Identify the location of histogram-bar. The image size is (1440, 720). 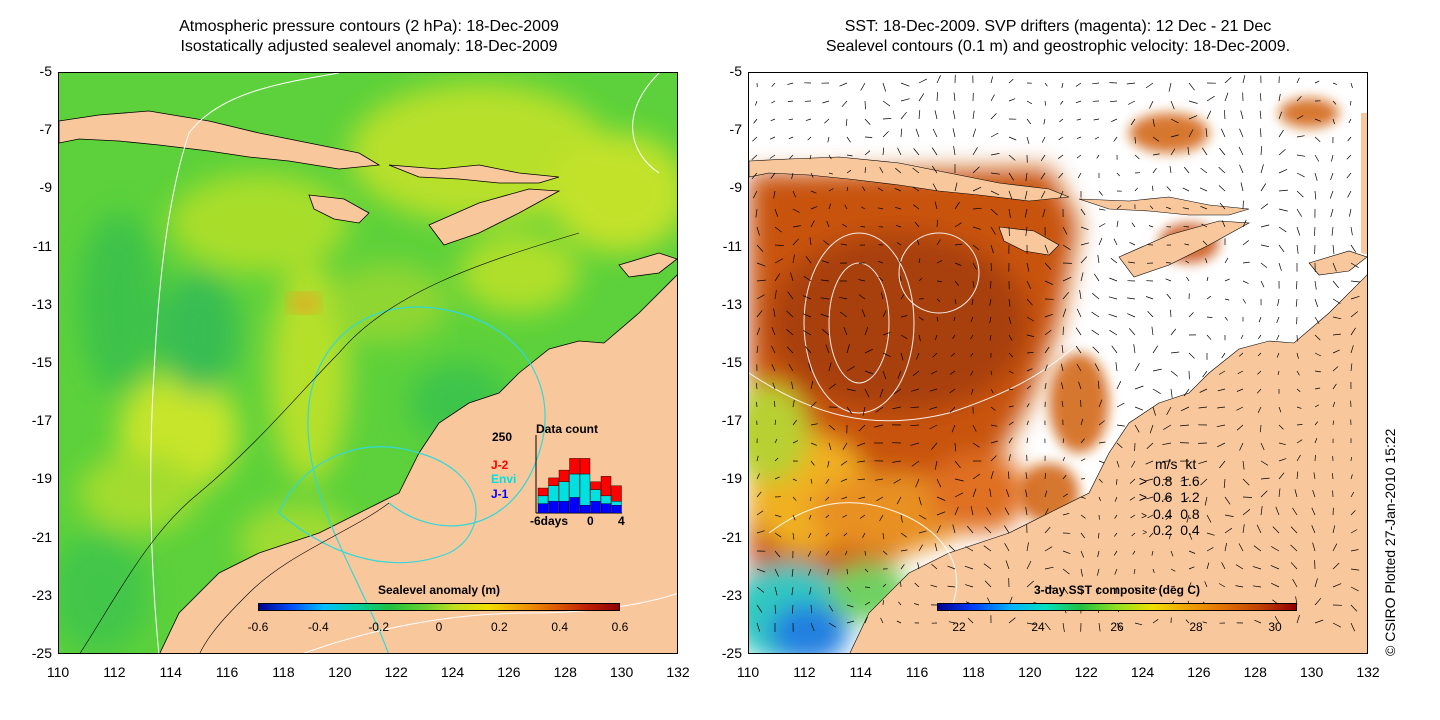
(606, 486).